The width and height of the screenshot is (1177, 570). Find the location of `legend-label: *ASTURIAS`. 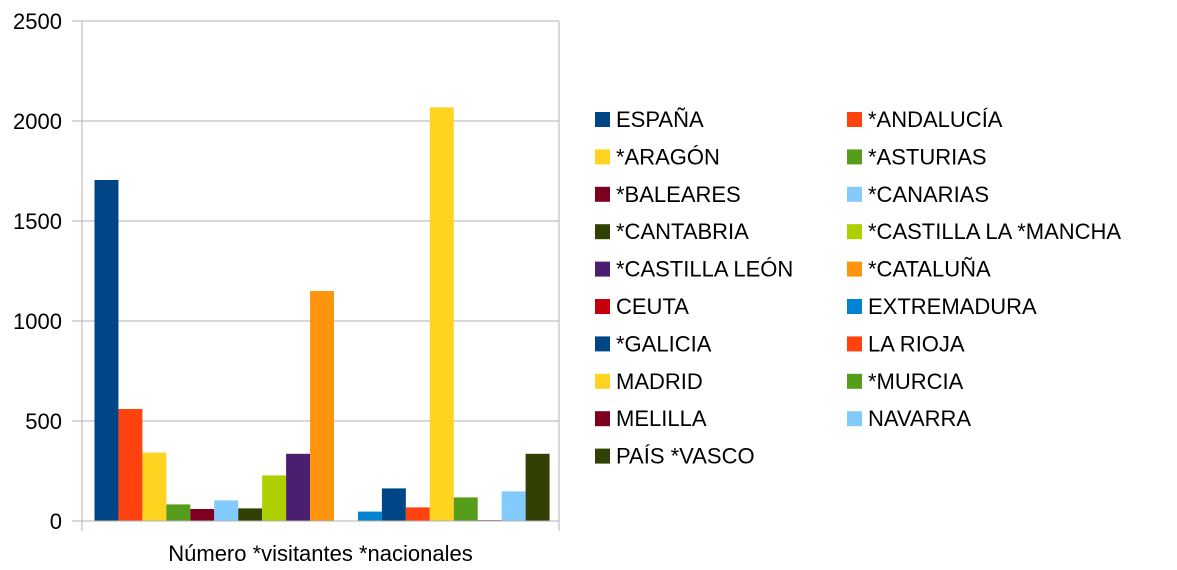

legend-label: *ASTURIAS is located at coordinates (927, 156).